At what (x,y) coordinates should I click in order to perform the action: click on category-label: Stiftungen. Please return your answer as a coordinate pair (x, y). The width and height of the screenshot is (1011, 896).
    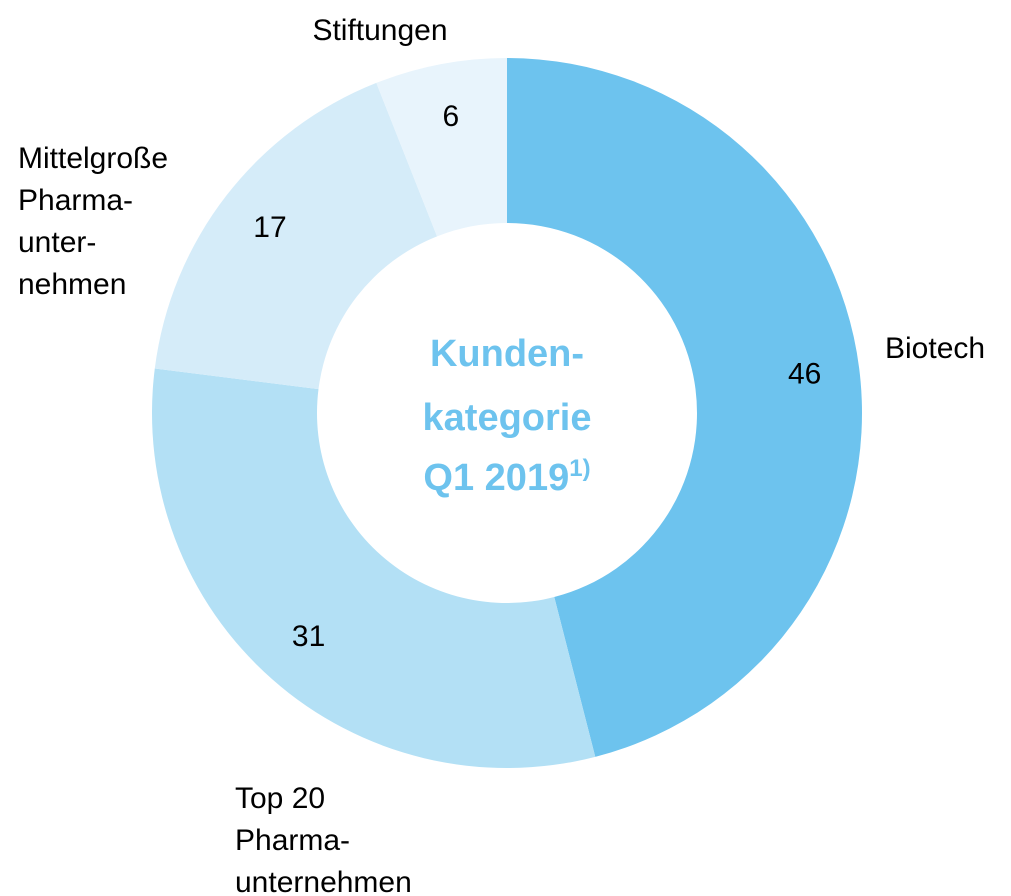
    Looking at the image, I should click on (379, 30).